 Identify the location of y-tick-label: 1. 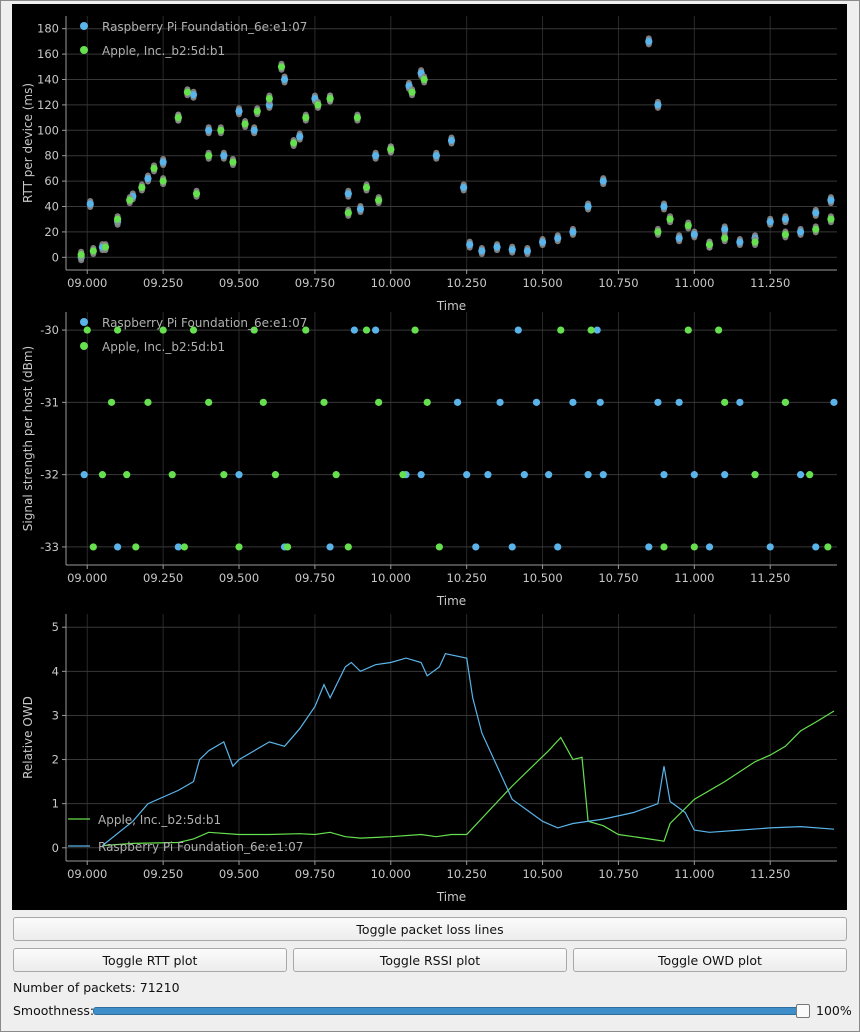
(55, 804).